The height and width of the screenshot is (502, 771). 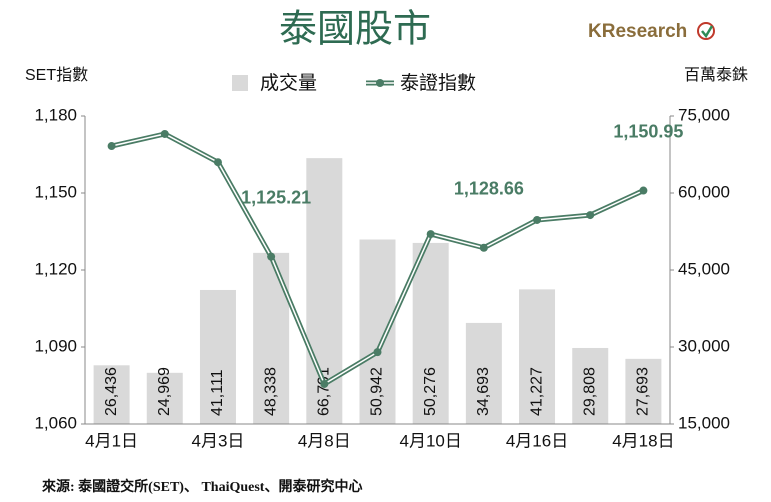 What do you see at coordinates (240, 83) in the screenshot?
I see `legend-swatch` at bounding box center [240, 83].